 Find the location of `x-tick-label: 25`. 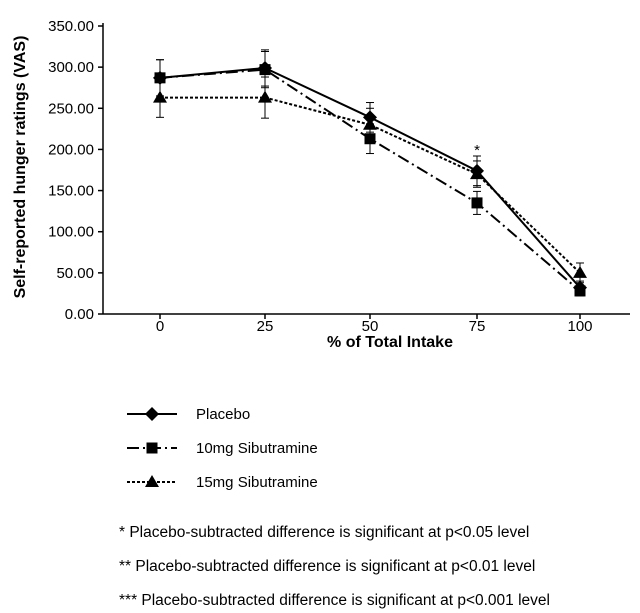

x-tick-label: 25 is located at coordinates (265, 326).